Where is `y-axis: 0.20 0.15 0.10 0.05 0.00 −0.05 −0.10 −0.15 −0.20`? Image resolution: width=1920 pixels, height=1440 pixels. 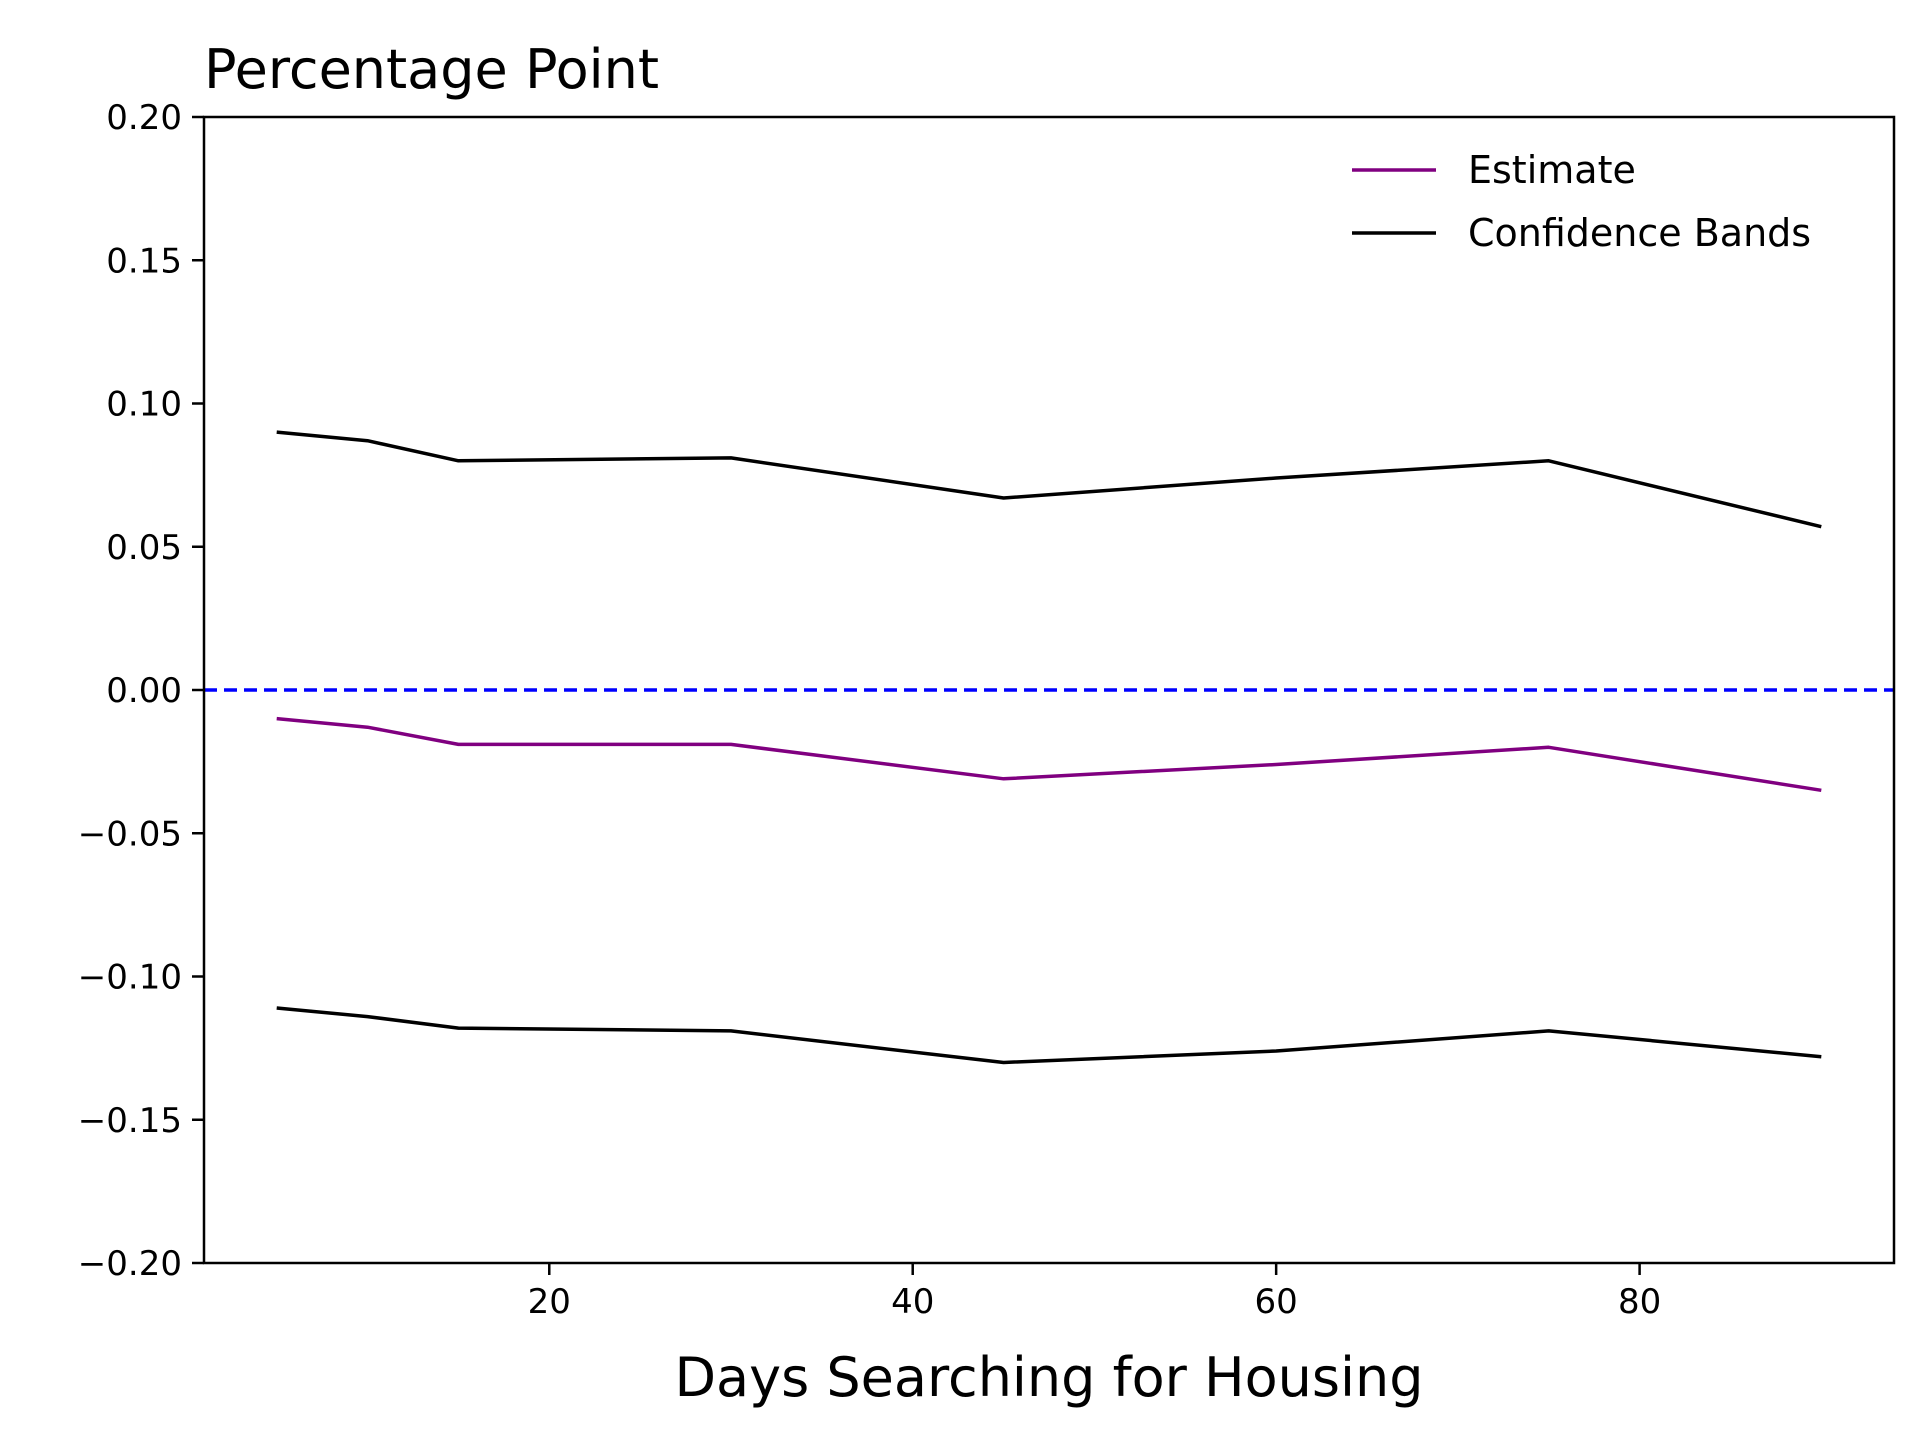 y-axis: 0.20 0.15 0.10 0.05 0.00 −0.05 −0.10 −0.15 −0.20 is located at coordinates (141, 691).